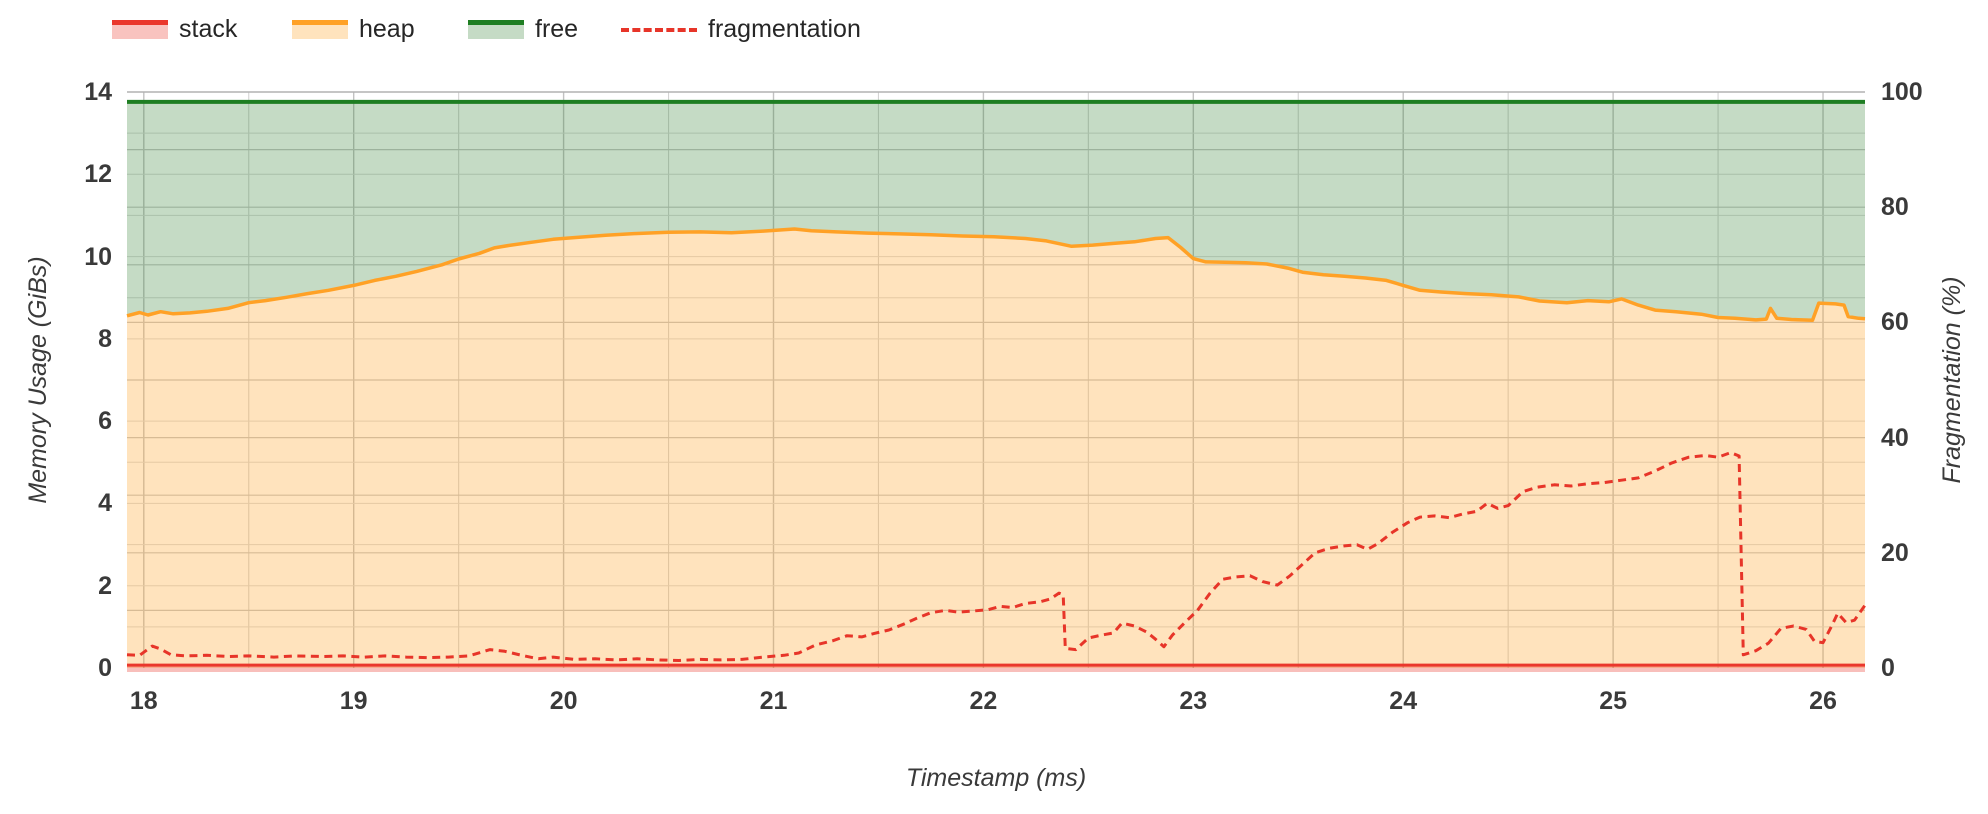 The image size is (1988, 814). Describe the element at coordinates (98, 92) in the screenshot. I see `y-left-tick: 14` at that location.